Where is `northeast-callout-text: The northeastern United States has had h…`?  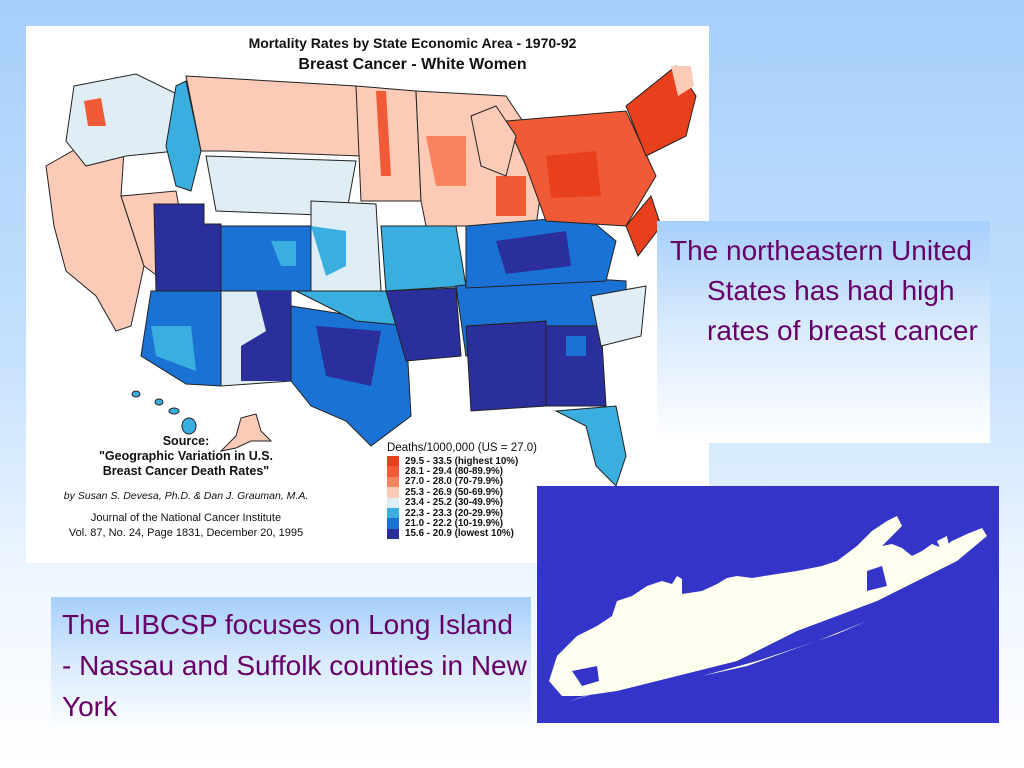
northeast-callout-text: The northeastern United States has had h… is located at coordinates (824, 290).